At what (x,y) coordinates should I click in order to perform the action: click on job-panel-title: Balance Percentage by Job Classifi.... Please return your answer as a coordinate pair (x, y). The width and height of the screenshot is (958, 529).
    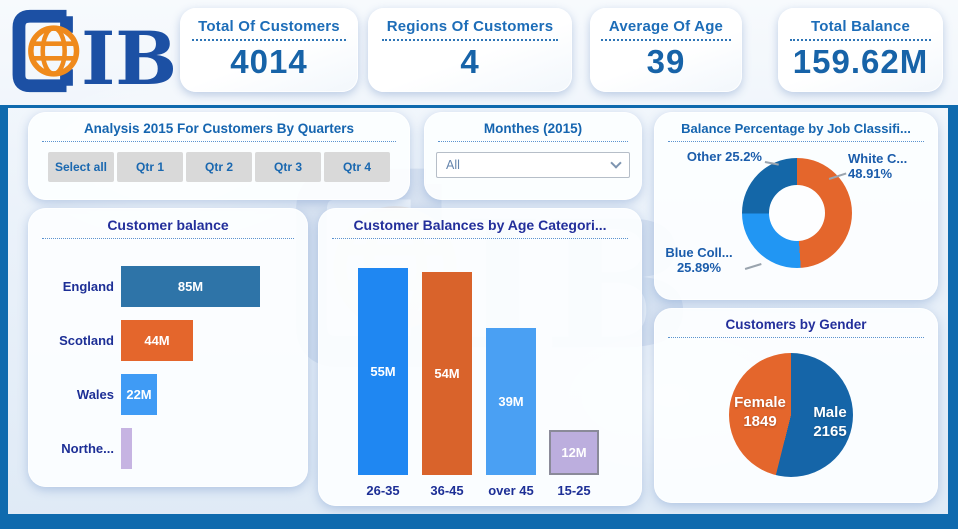
    Looking at the image, I should click on (796, 128).